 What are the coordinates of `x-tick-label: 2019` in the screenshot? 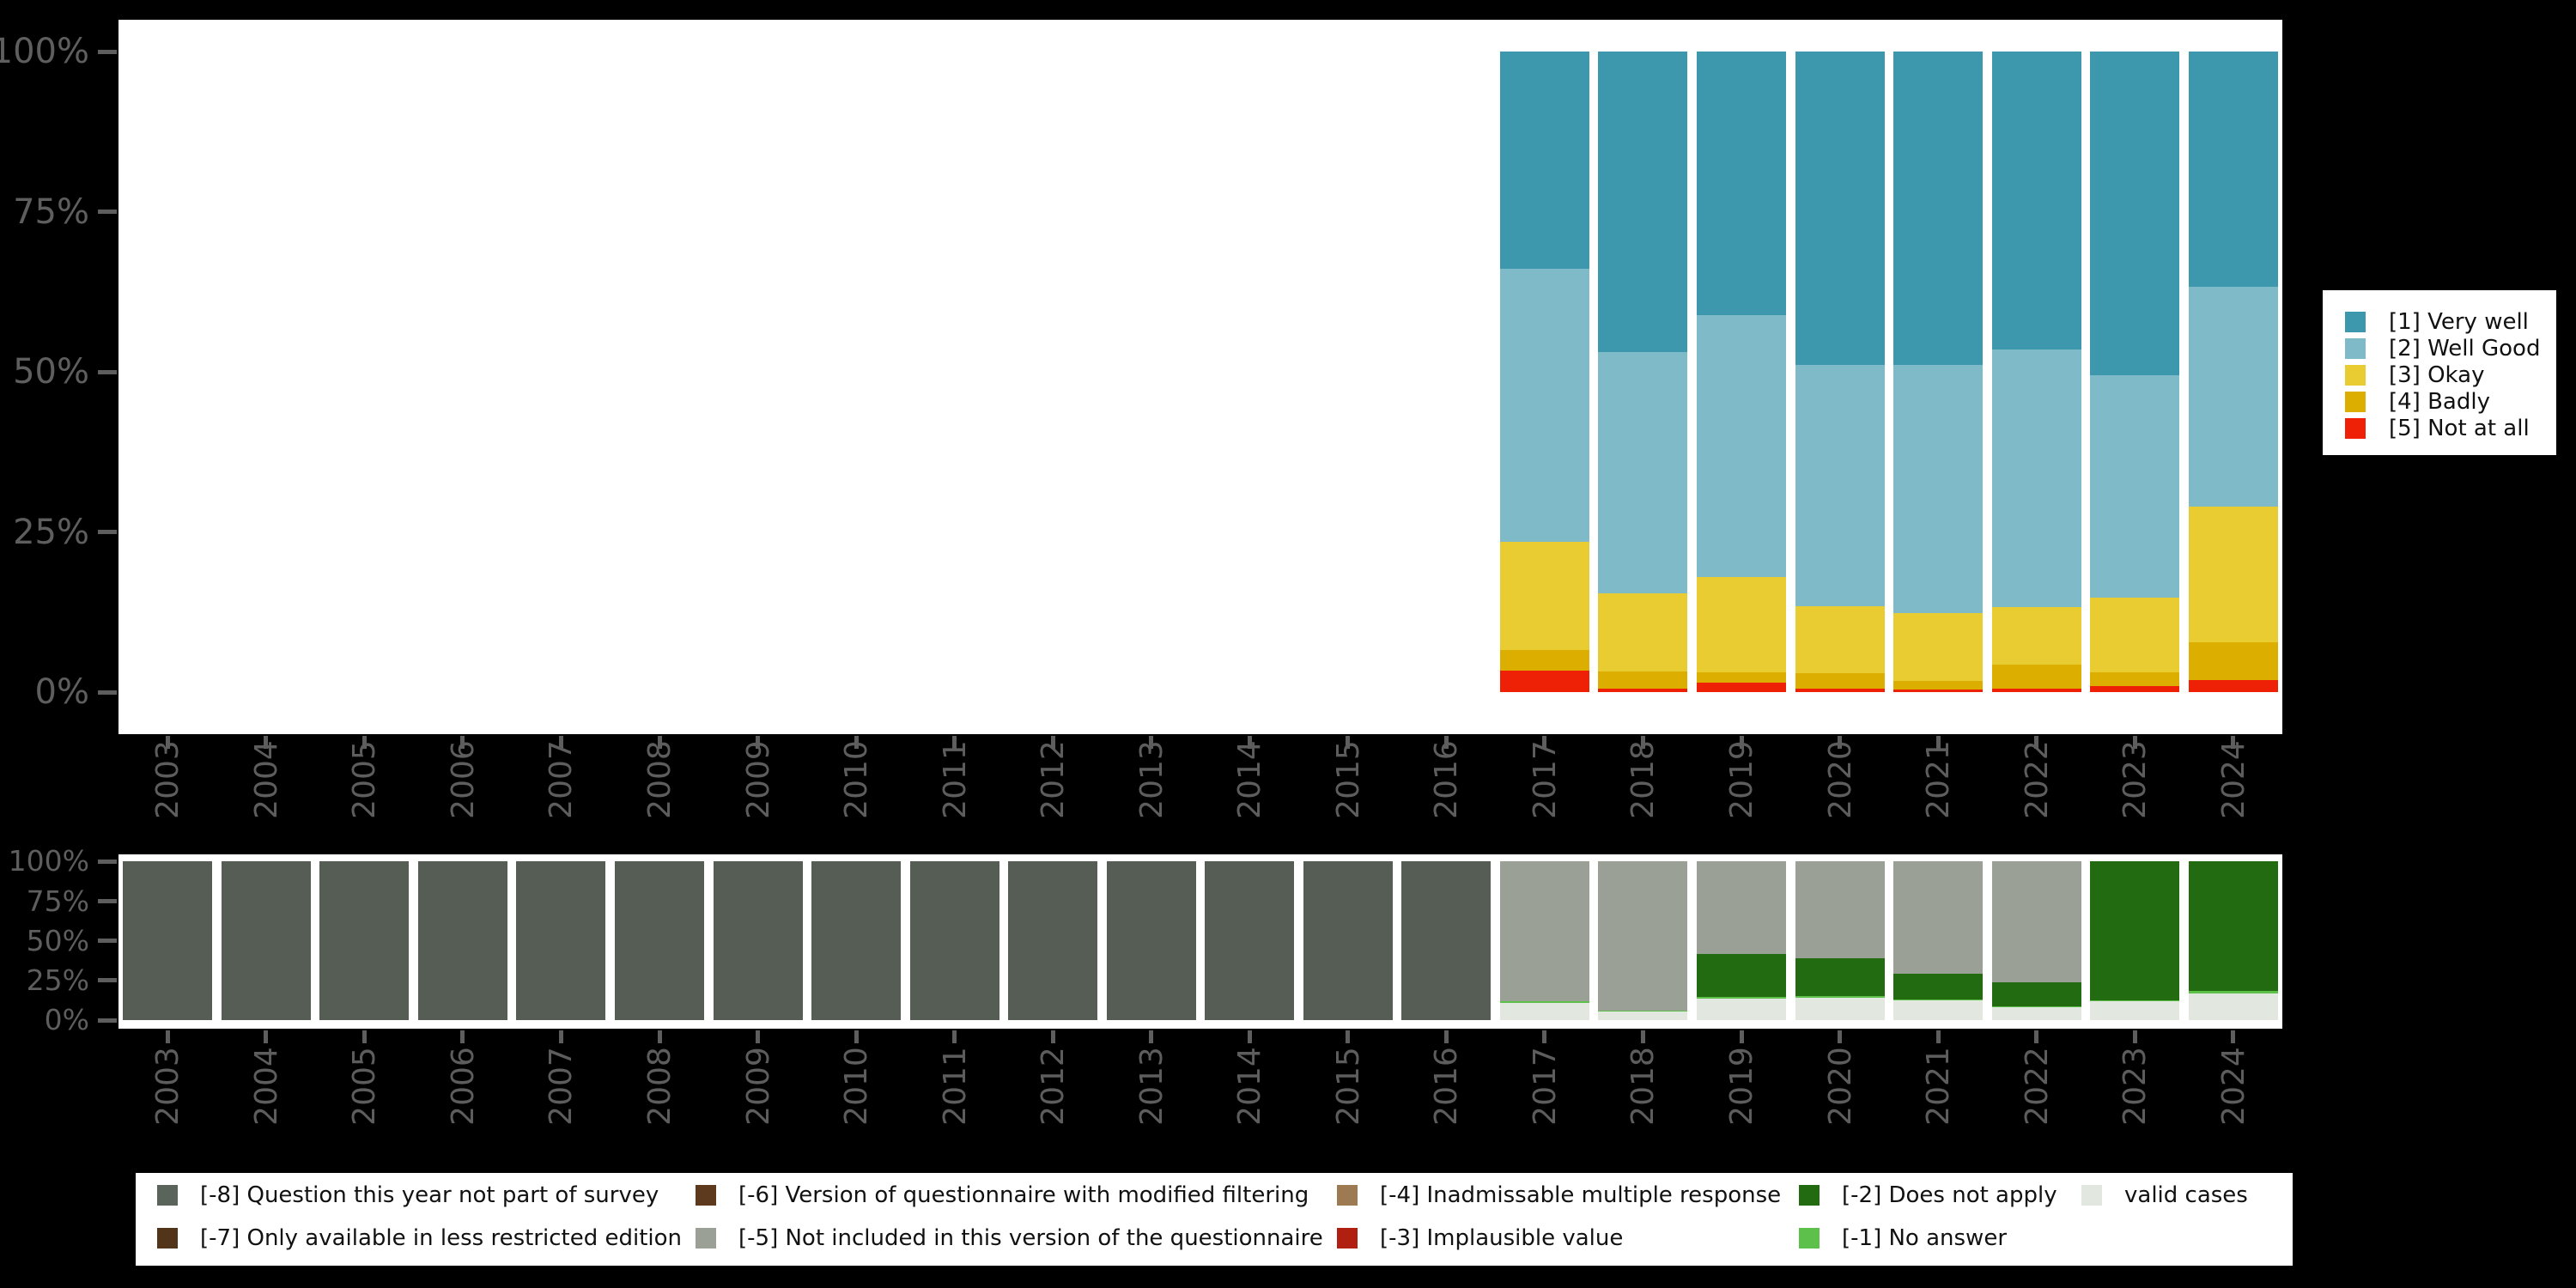 It's located at (1741, 1086).